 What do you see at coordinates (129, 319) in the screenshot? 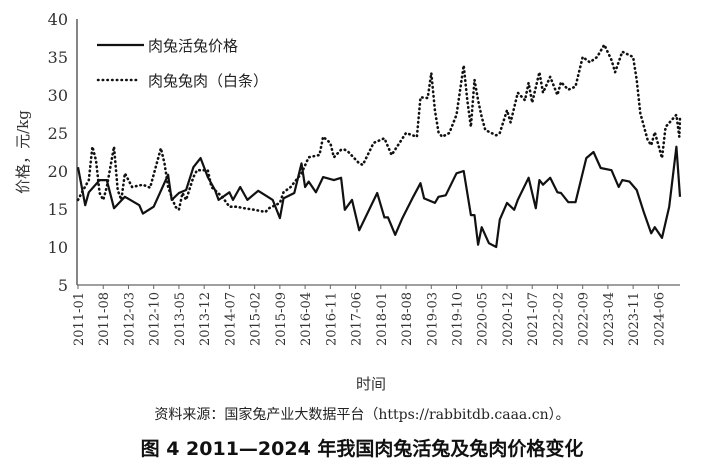
I see `x-tick-label: 2012-03` at bounding box center [129, 319].